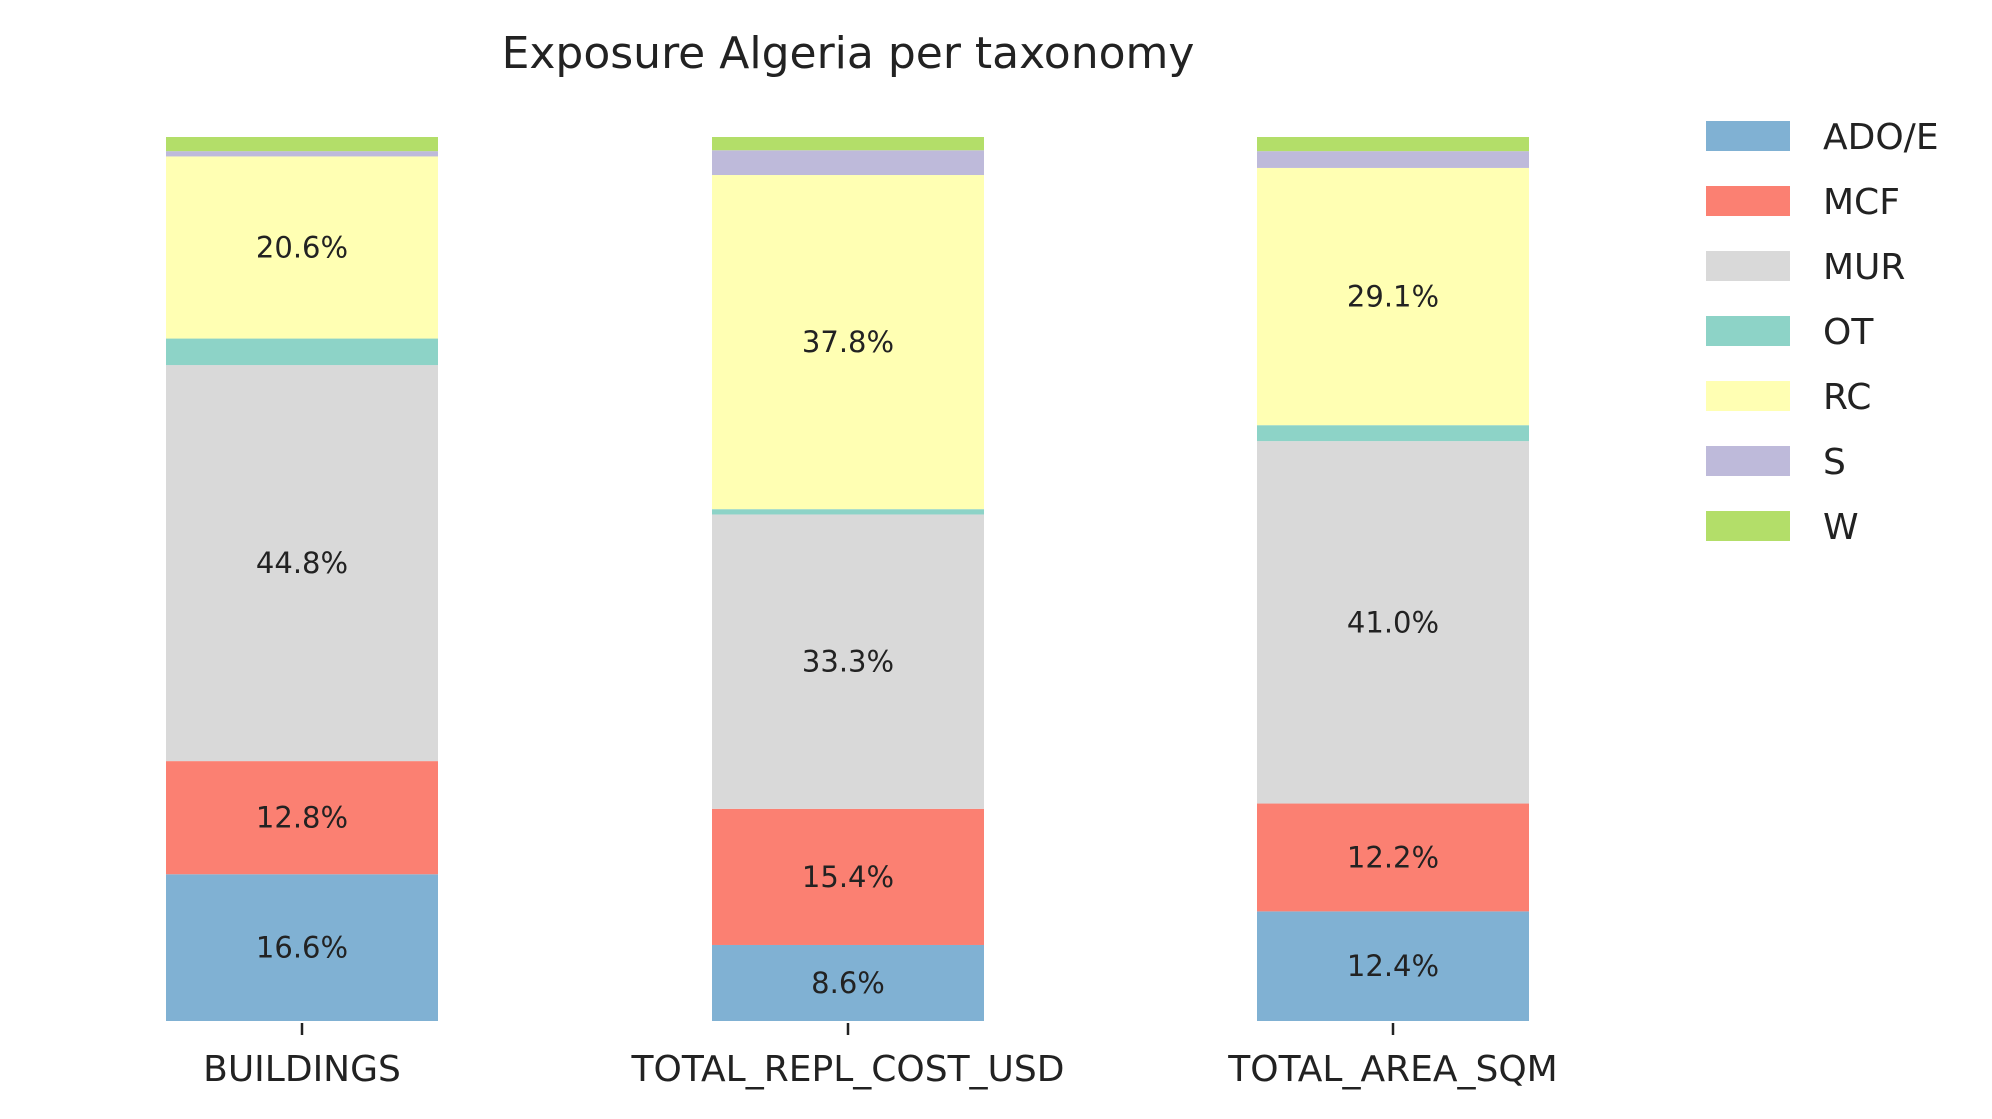 The width and height of the screenshot is (1992, 1119). Describe the element at coordinates (848, 163) in the screenshot. I see `bar-segment-total-repl-cost-usd-s` at that location.